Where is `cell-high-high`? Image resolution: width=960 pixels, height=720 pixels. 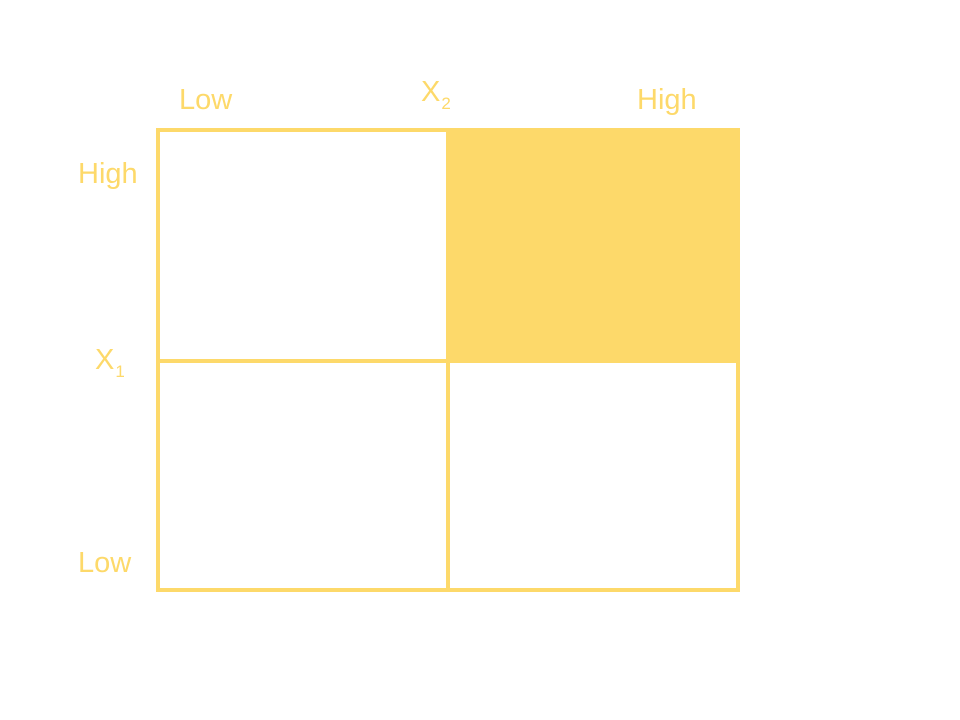 cell-high-high is located at coordinates (593, 245).